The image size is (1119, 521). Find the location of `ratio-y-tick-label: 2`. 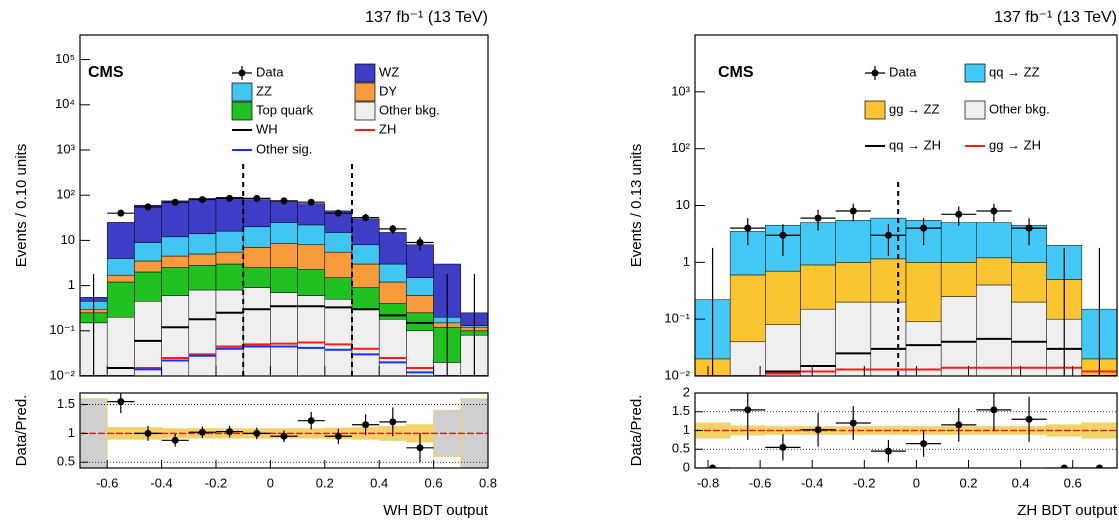

ratio-y-tick-label: 2 is located at coordinates (686, 391).